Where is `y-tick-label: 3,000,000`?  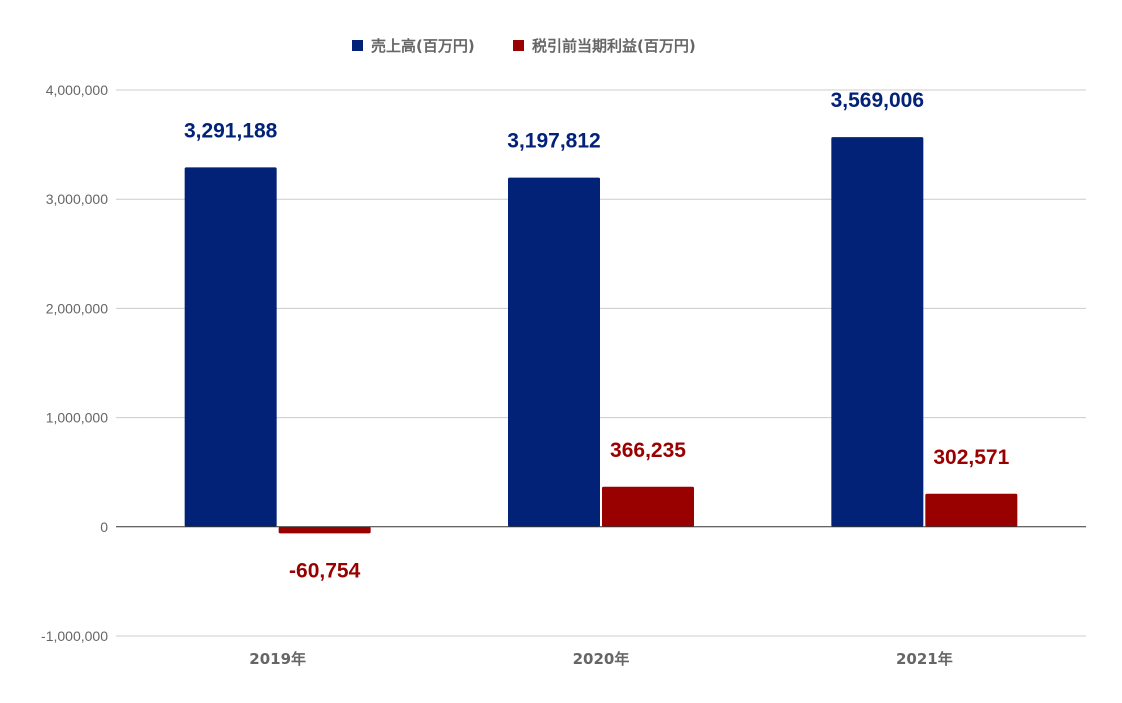
y-tick-label: 3,000,000 is located at coordinates (77, 199).